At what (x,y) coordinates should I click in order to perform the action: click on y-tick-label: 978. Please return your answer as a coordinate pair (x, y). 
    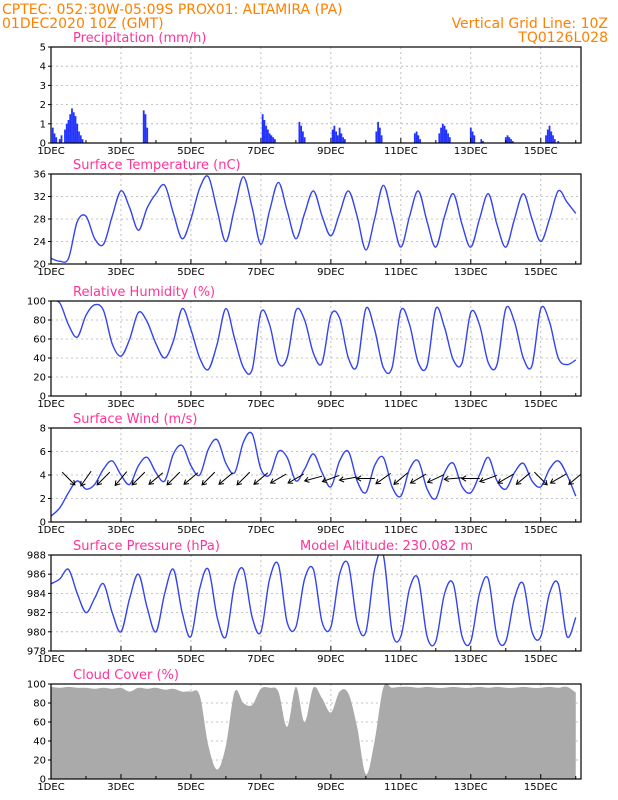
    Looking at the image, I should click on (36, 652).